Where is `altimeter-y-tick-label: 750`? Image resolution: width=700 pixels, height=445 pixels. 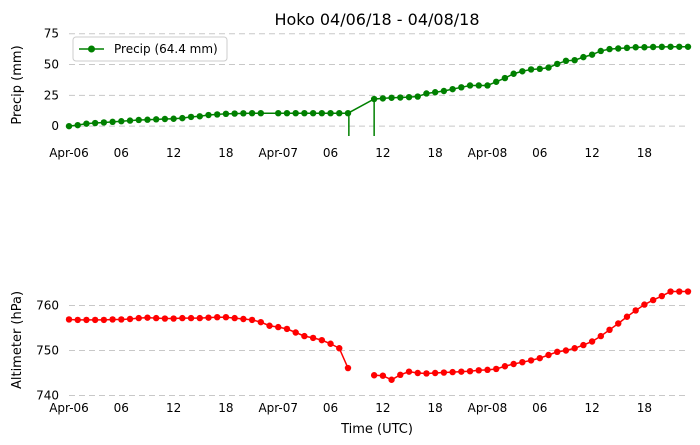
altimeter-y-tick-label: 750 is located at coordinates (47, 351).